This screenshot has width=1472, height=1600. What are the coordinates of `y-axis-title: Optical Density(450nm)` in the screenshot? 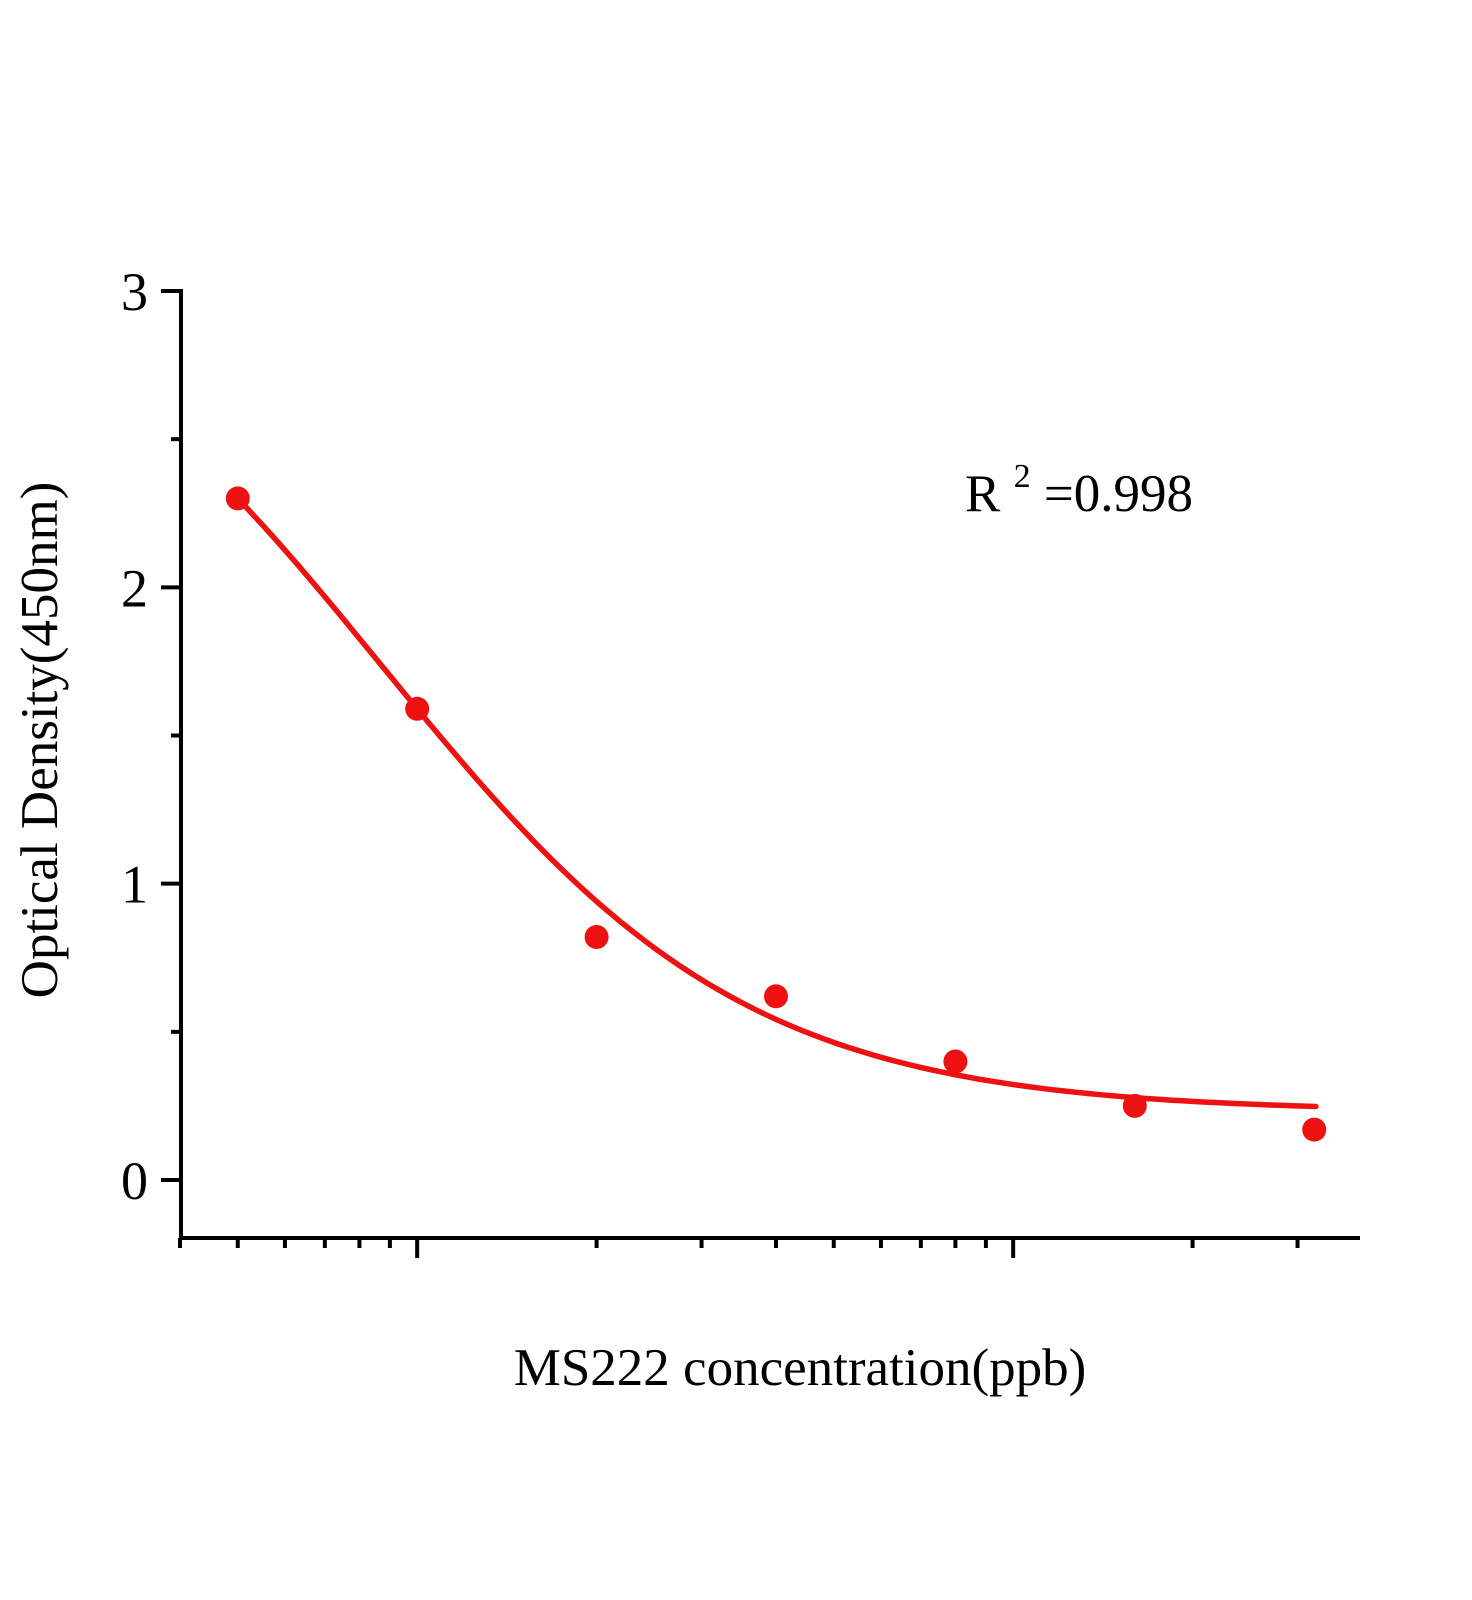 It's located at (40, 740).